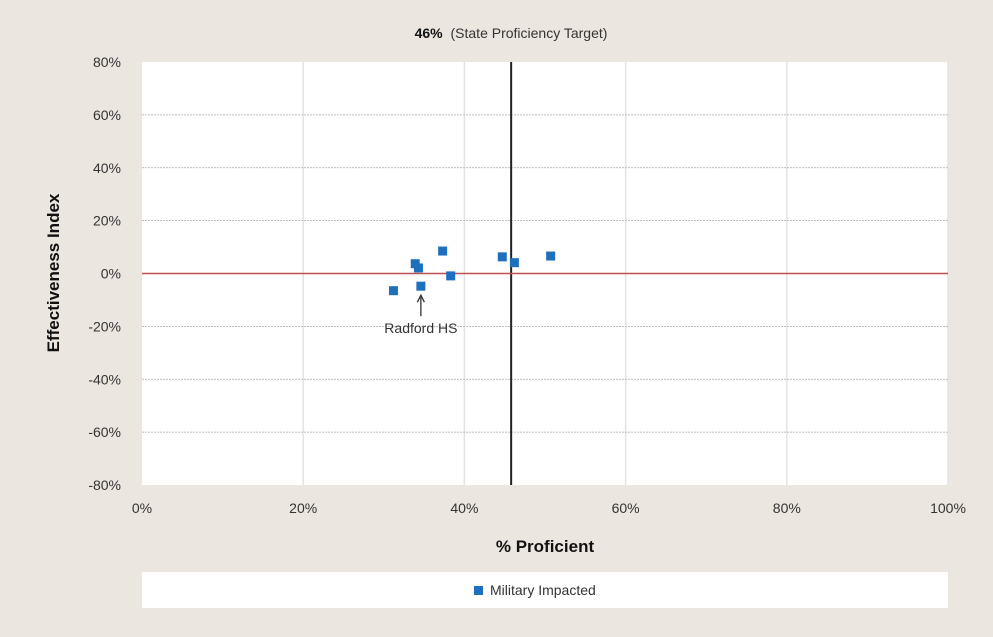 This screenshot has width=993, height=637. I want to click on y-tick-label: -20%, so click(104, 326).